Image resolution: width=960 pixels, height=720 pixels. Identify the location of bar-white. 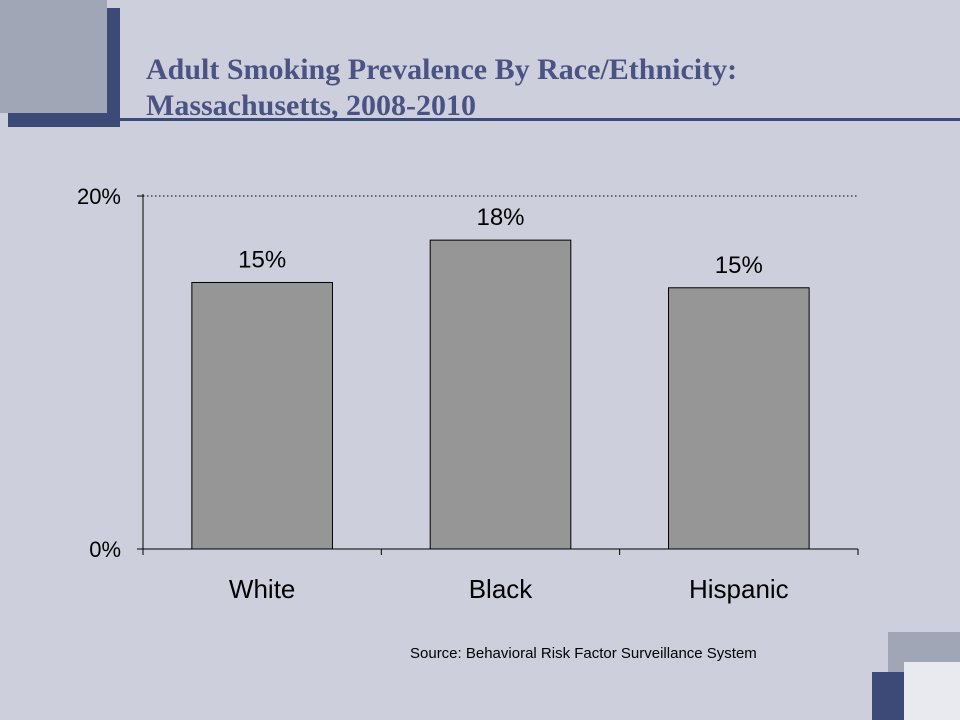
(262, 415).